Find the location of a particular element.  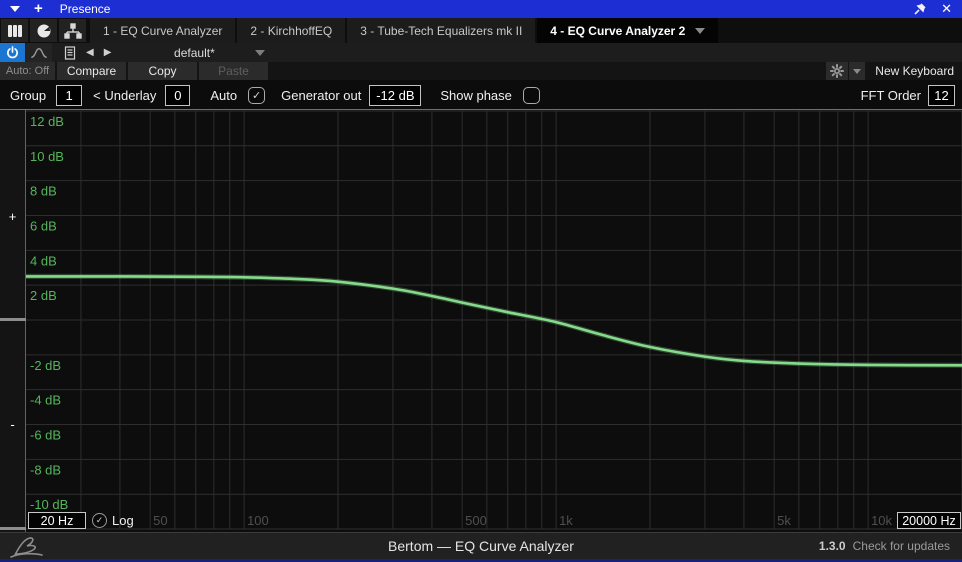

max-freq-field: 20000 Hz is located at coordinates (929, 520).